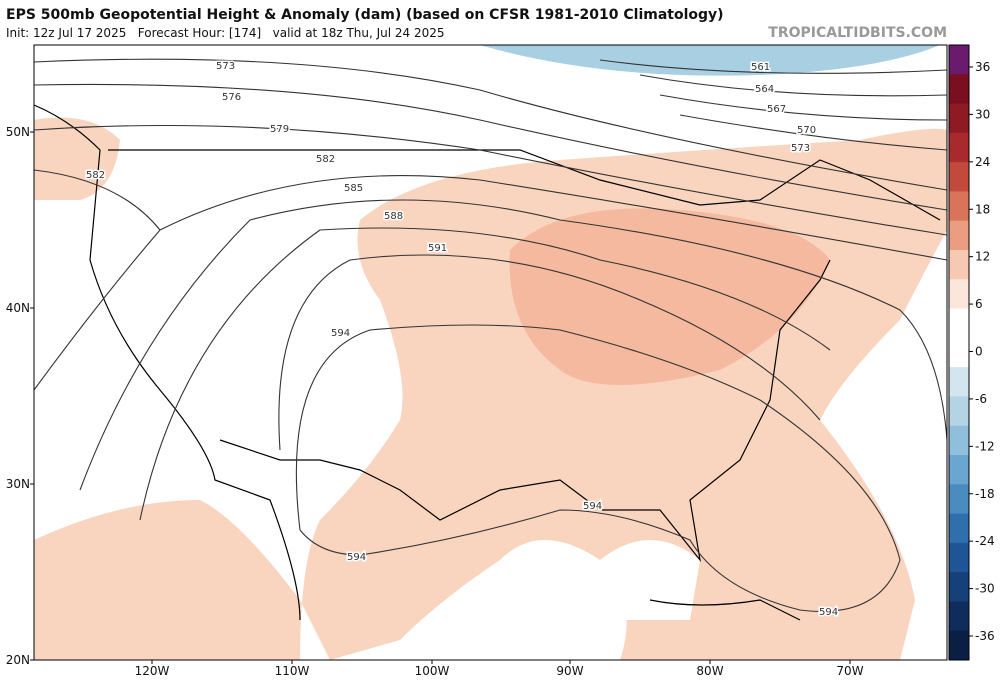  Describe the element at coordinates (152, 671) in the screenshot. I see `longitude-label: 120W` at that location.